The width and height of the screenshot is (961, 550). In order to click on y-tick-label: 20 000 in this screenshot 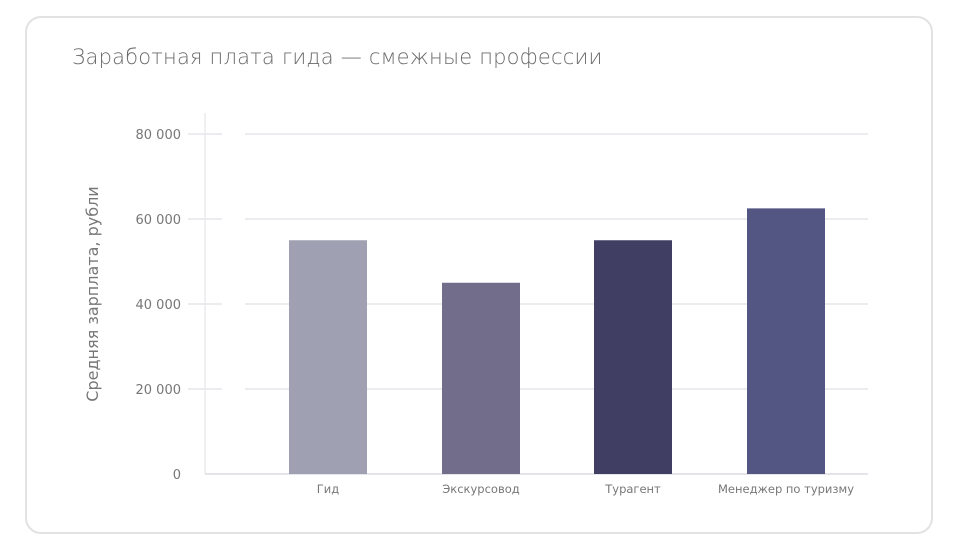, I will do `click(159, 390)`.